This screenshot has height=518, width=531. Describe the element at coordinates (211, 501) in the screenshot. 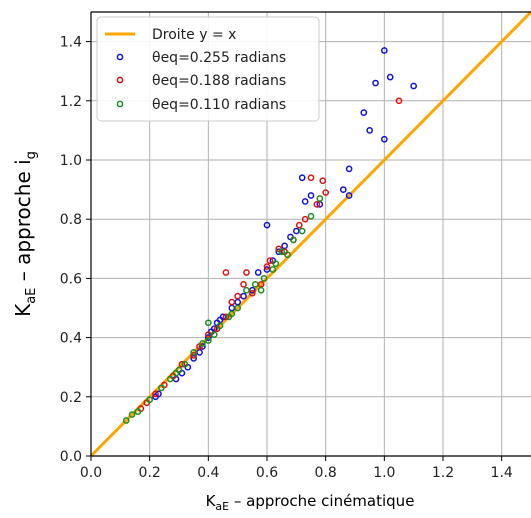

I see `x-axis-title-main: K` at that location.